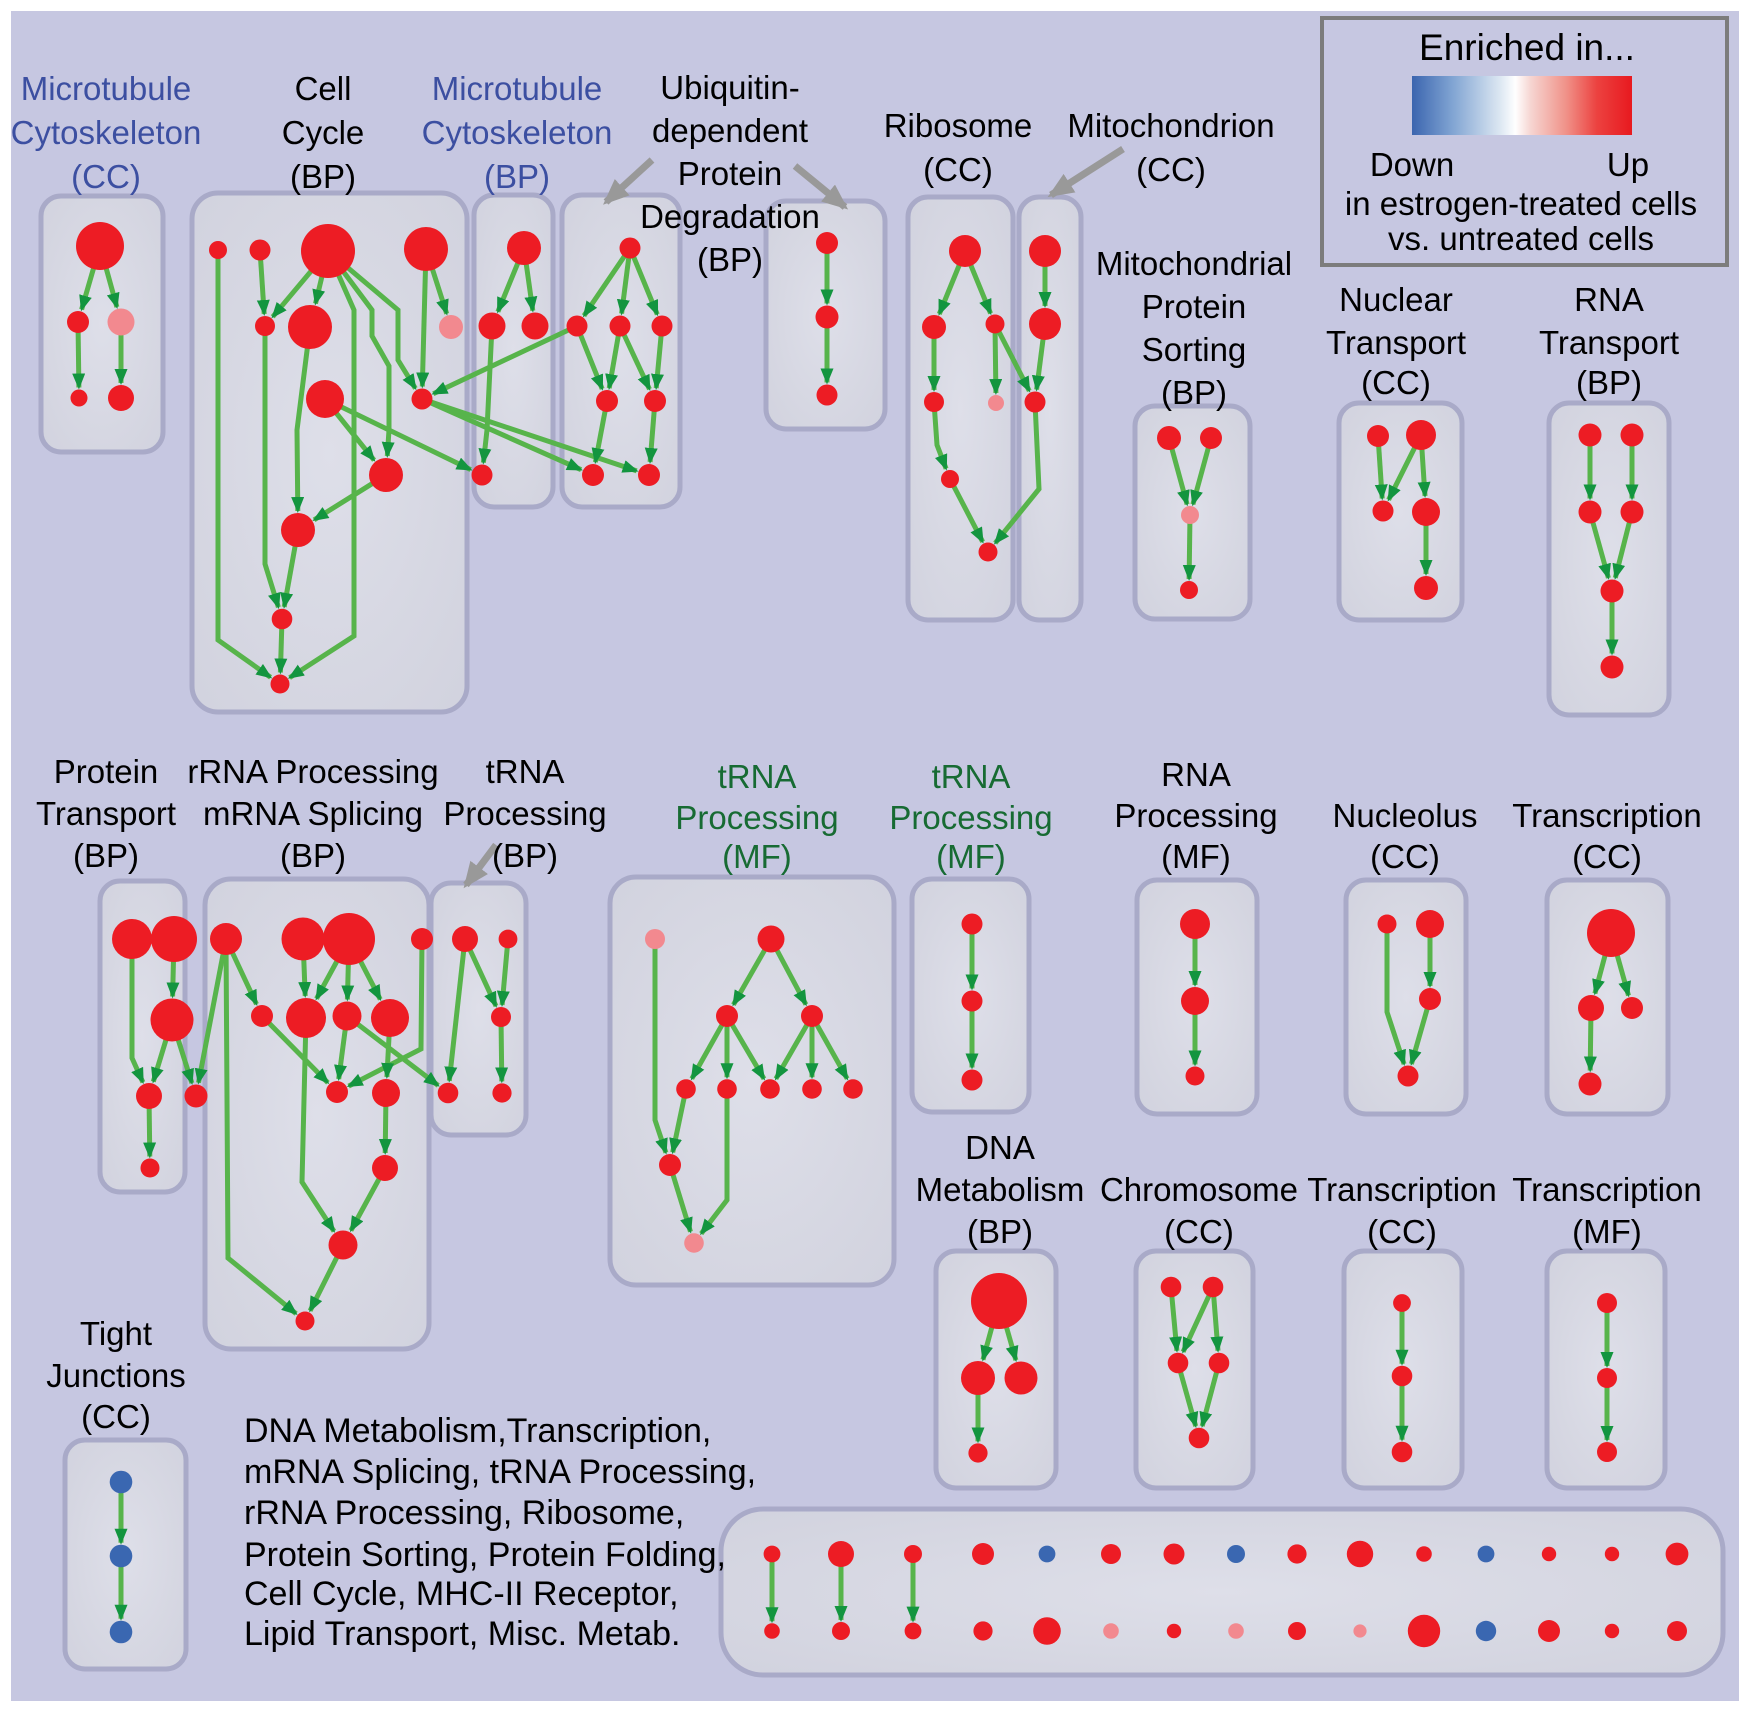  What do you see at coordinates (115, 1375) in the screenshot?
I see `svg-text: Junctions` at bounding box center [115, 1375].